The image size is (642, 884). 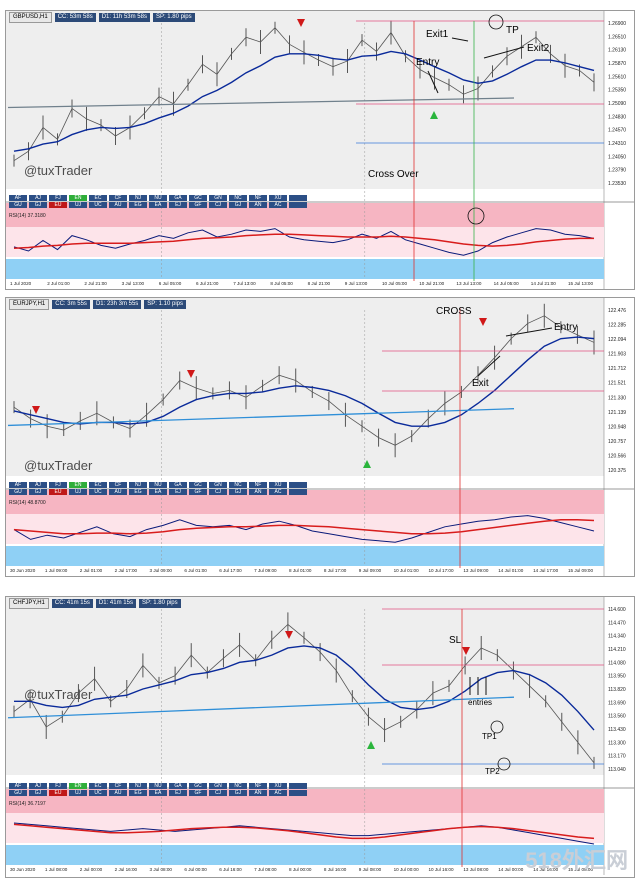 I want to click on price-tick-label: 121.903, so click(x=617, y=355).